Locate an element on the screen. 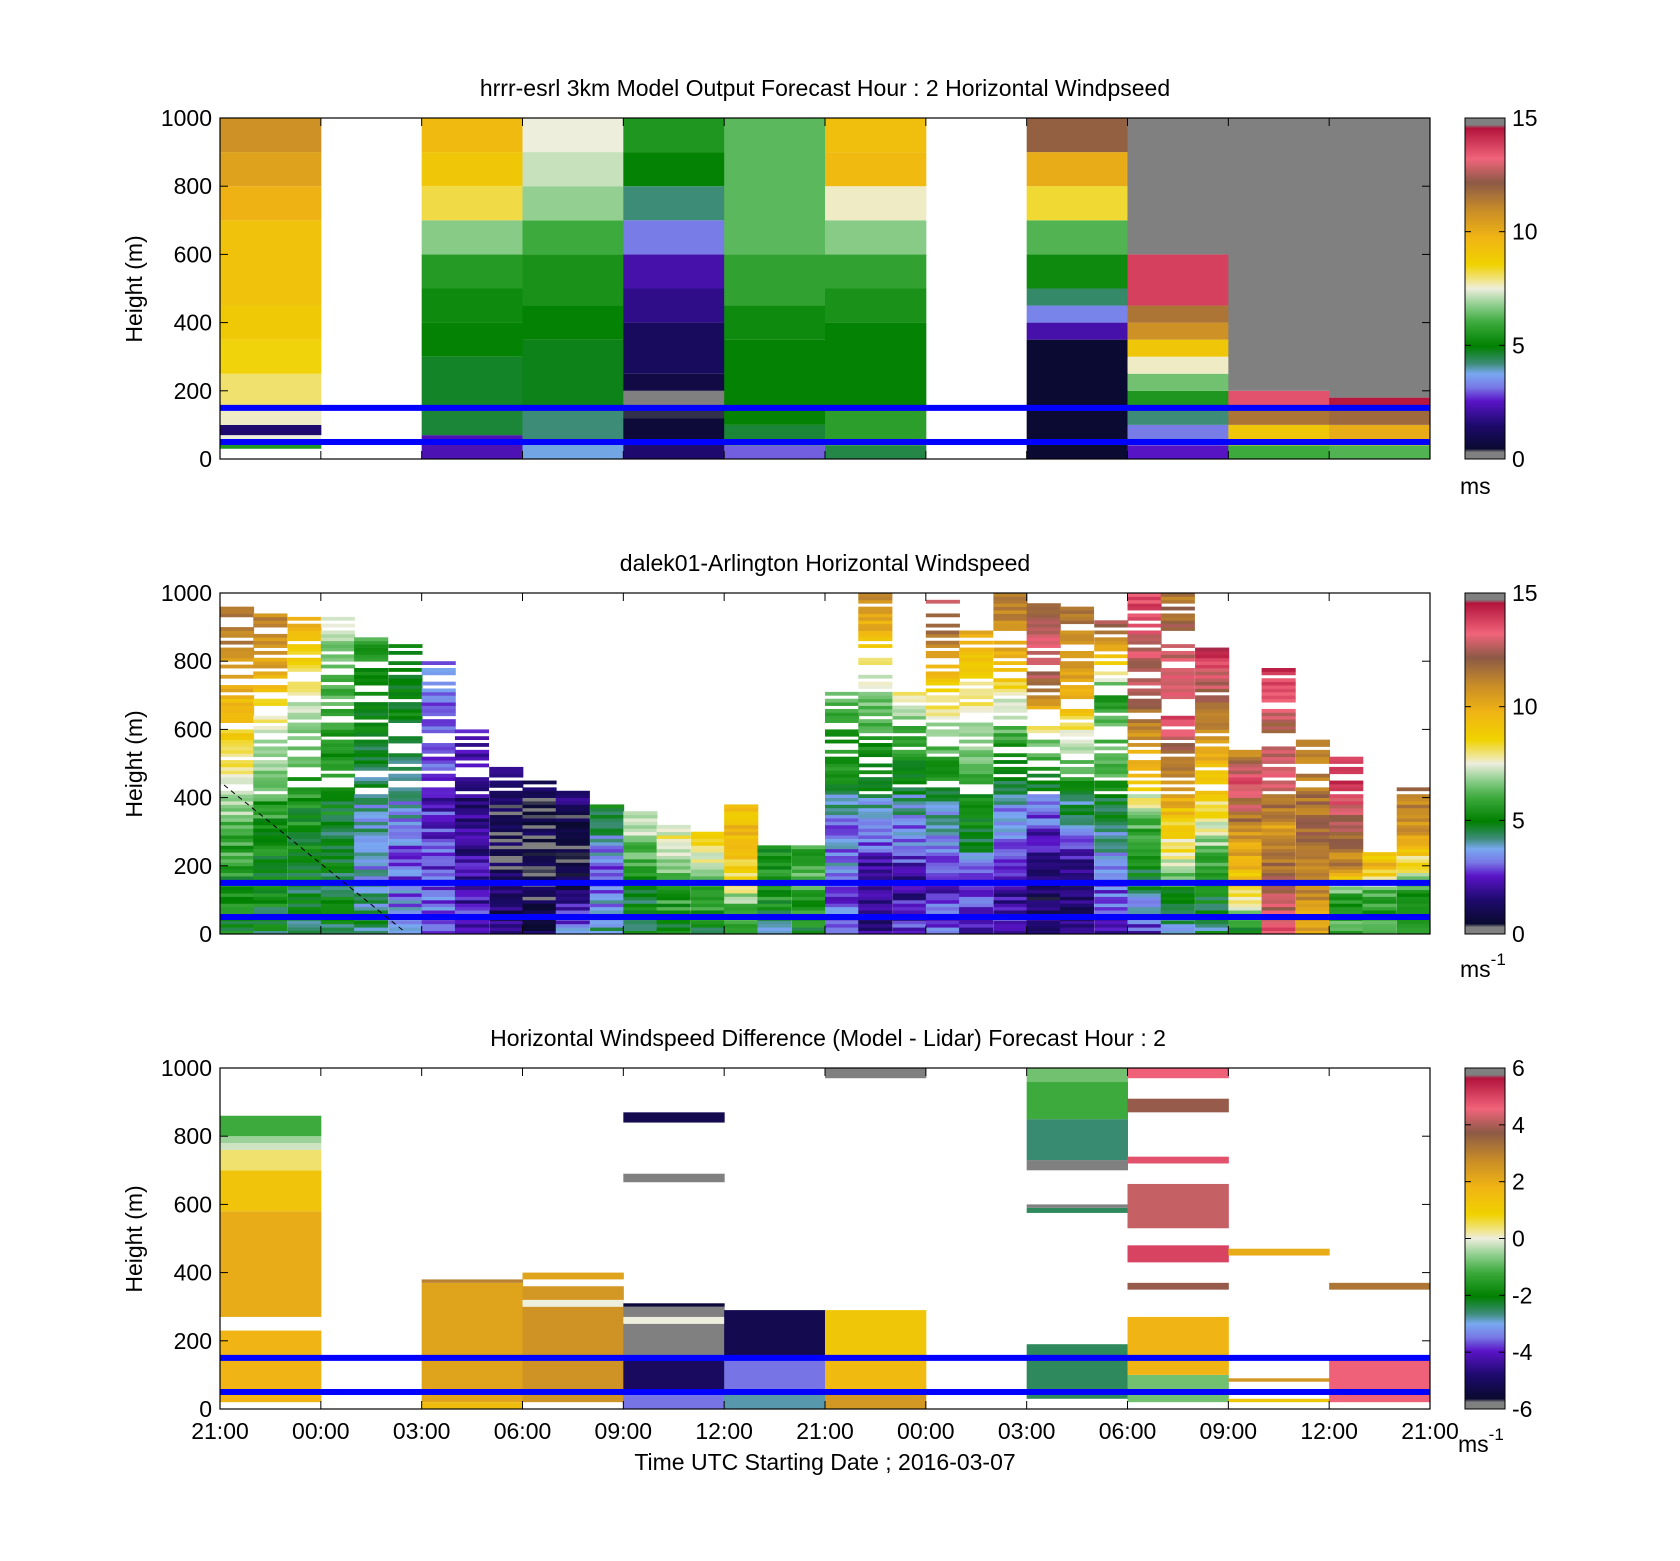 This screenshot has width=1680, height=1561. y-tick-label: 800 is located at coordinates (193, 1136).